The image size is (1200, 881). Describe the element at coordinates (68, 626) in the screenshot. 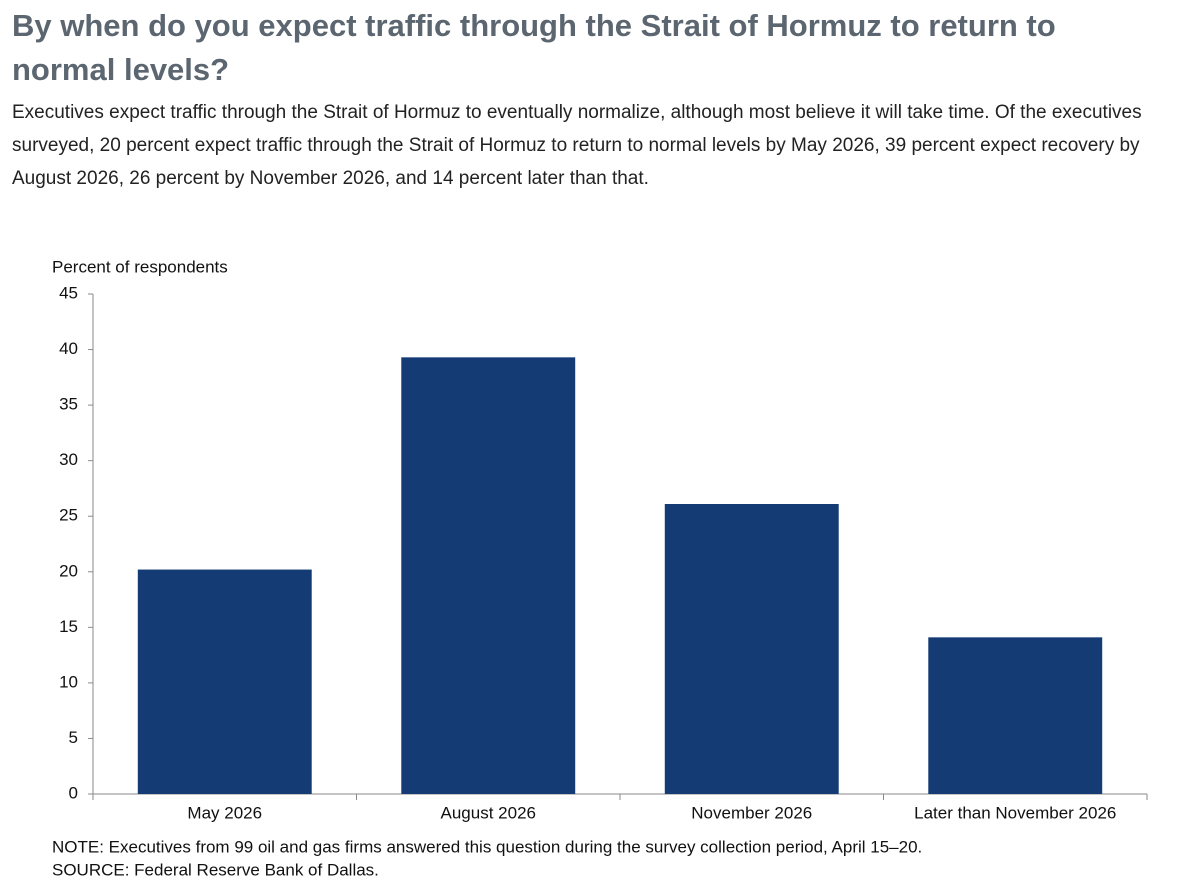

I see `y-tick-label: 15` at that location.